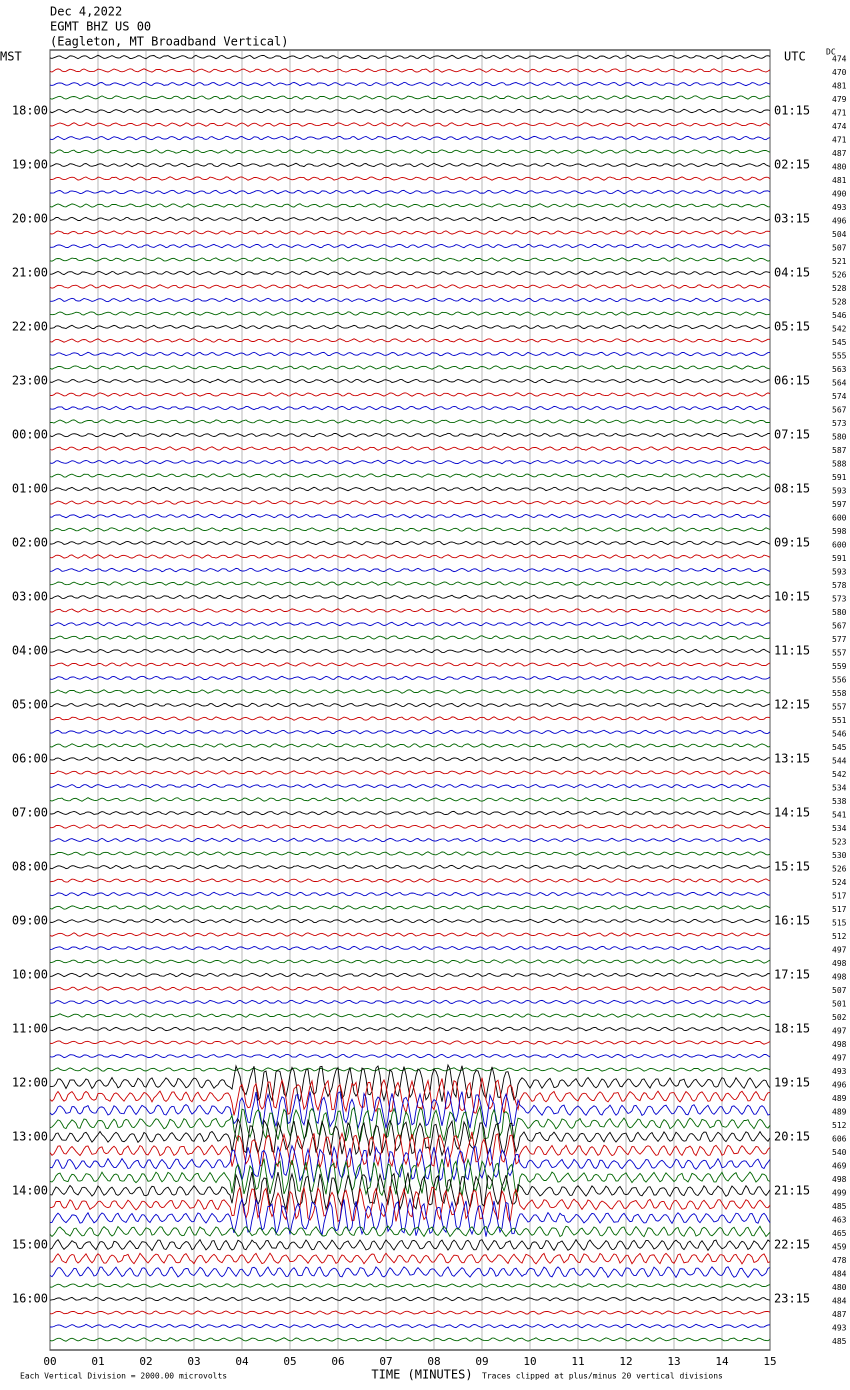 The image size is (850, 1390). I want to click on dc-value: 521, so click(839, 261).